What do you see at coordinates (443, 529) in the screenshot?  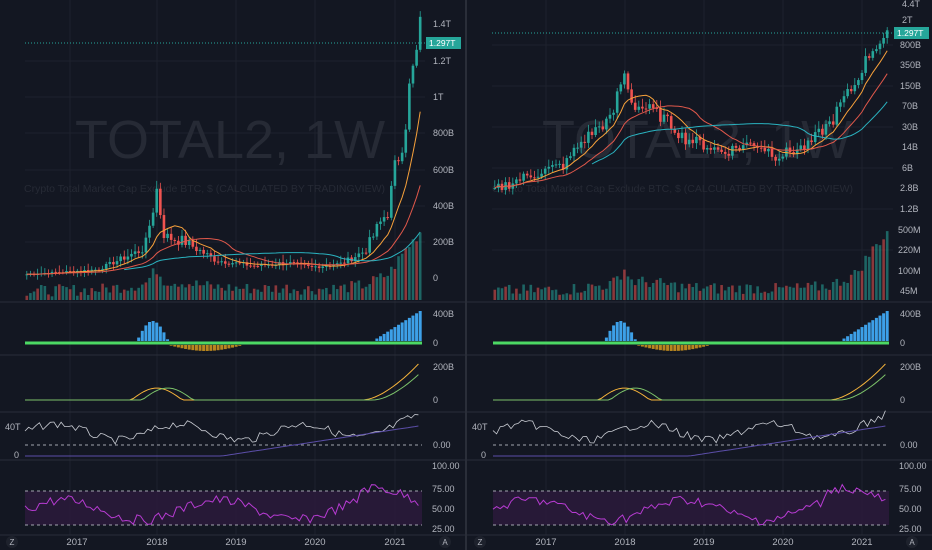 I see `rsi-tick: 25.00` at bounding box center [443, 529].